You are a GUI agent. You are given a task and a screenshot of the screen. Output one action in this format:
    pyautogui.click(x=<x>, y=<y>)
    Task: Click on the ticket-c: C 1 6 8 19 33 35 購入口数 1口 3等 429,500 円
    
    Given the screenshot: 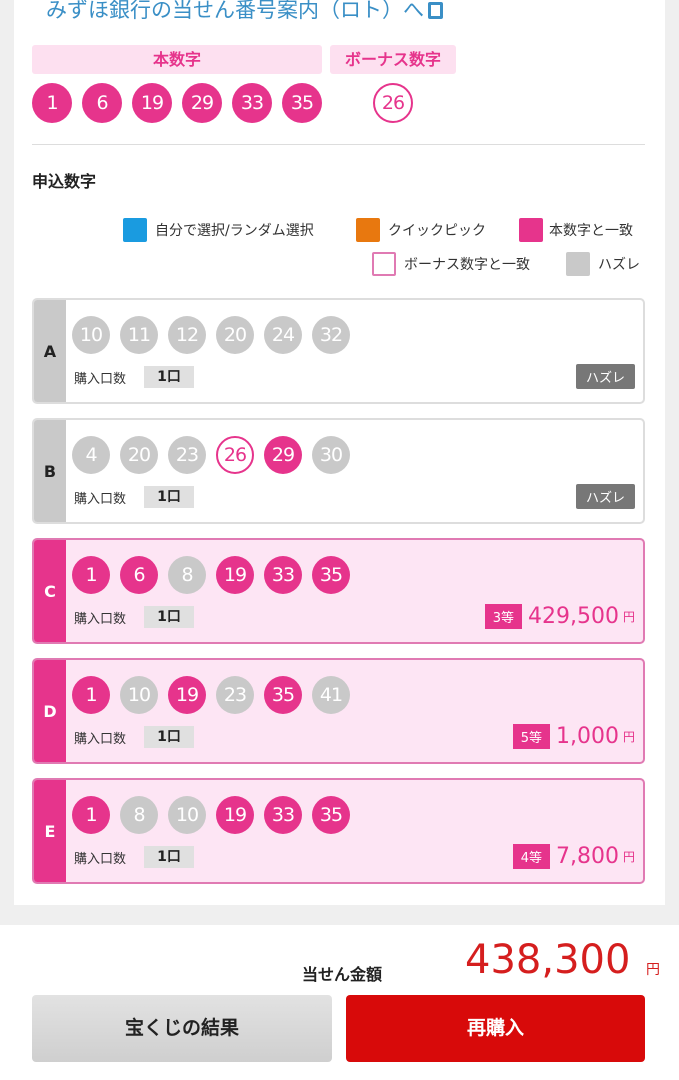 What is the action you would take?
    pyautogui.click(x=338, y=591)
    